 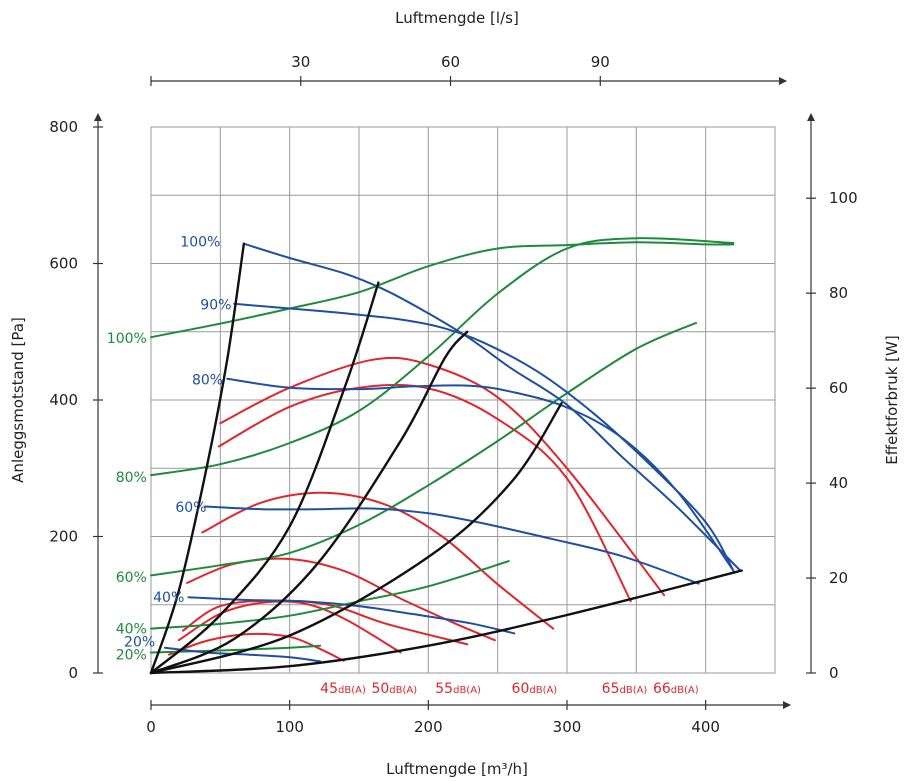 I want to click on x-axis-title: Luftmengde [m³/h], so click(x=457, y=769).